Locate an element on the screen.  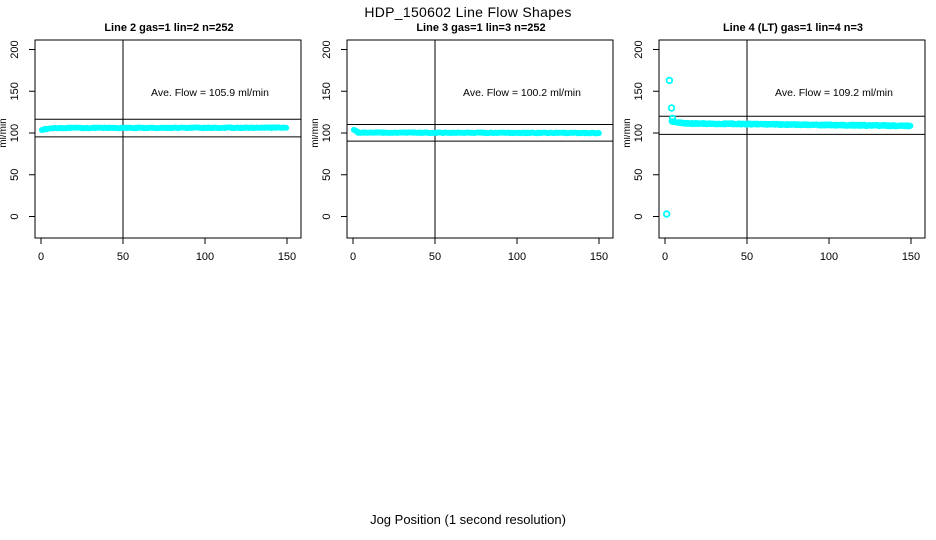
ave-flow-annotation: Ave. Flow = 109.2 ml/min is located at coordinates (834, 93).